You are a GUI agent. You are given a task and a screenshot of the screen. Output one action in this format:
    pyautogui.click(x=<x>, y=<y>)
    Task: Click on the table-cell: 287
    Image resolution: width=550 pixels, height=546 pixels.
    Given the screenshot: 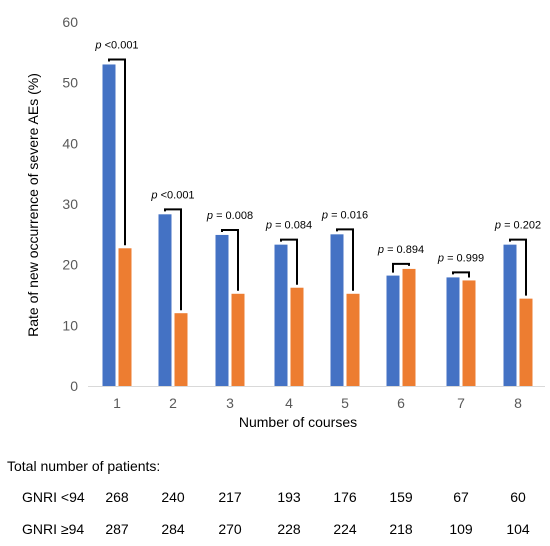 What is the action you would take?
    pyautogui.click(x=117, y=529)
    